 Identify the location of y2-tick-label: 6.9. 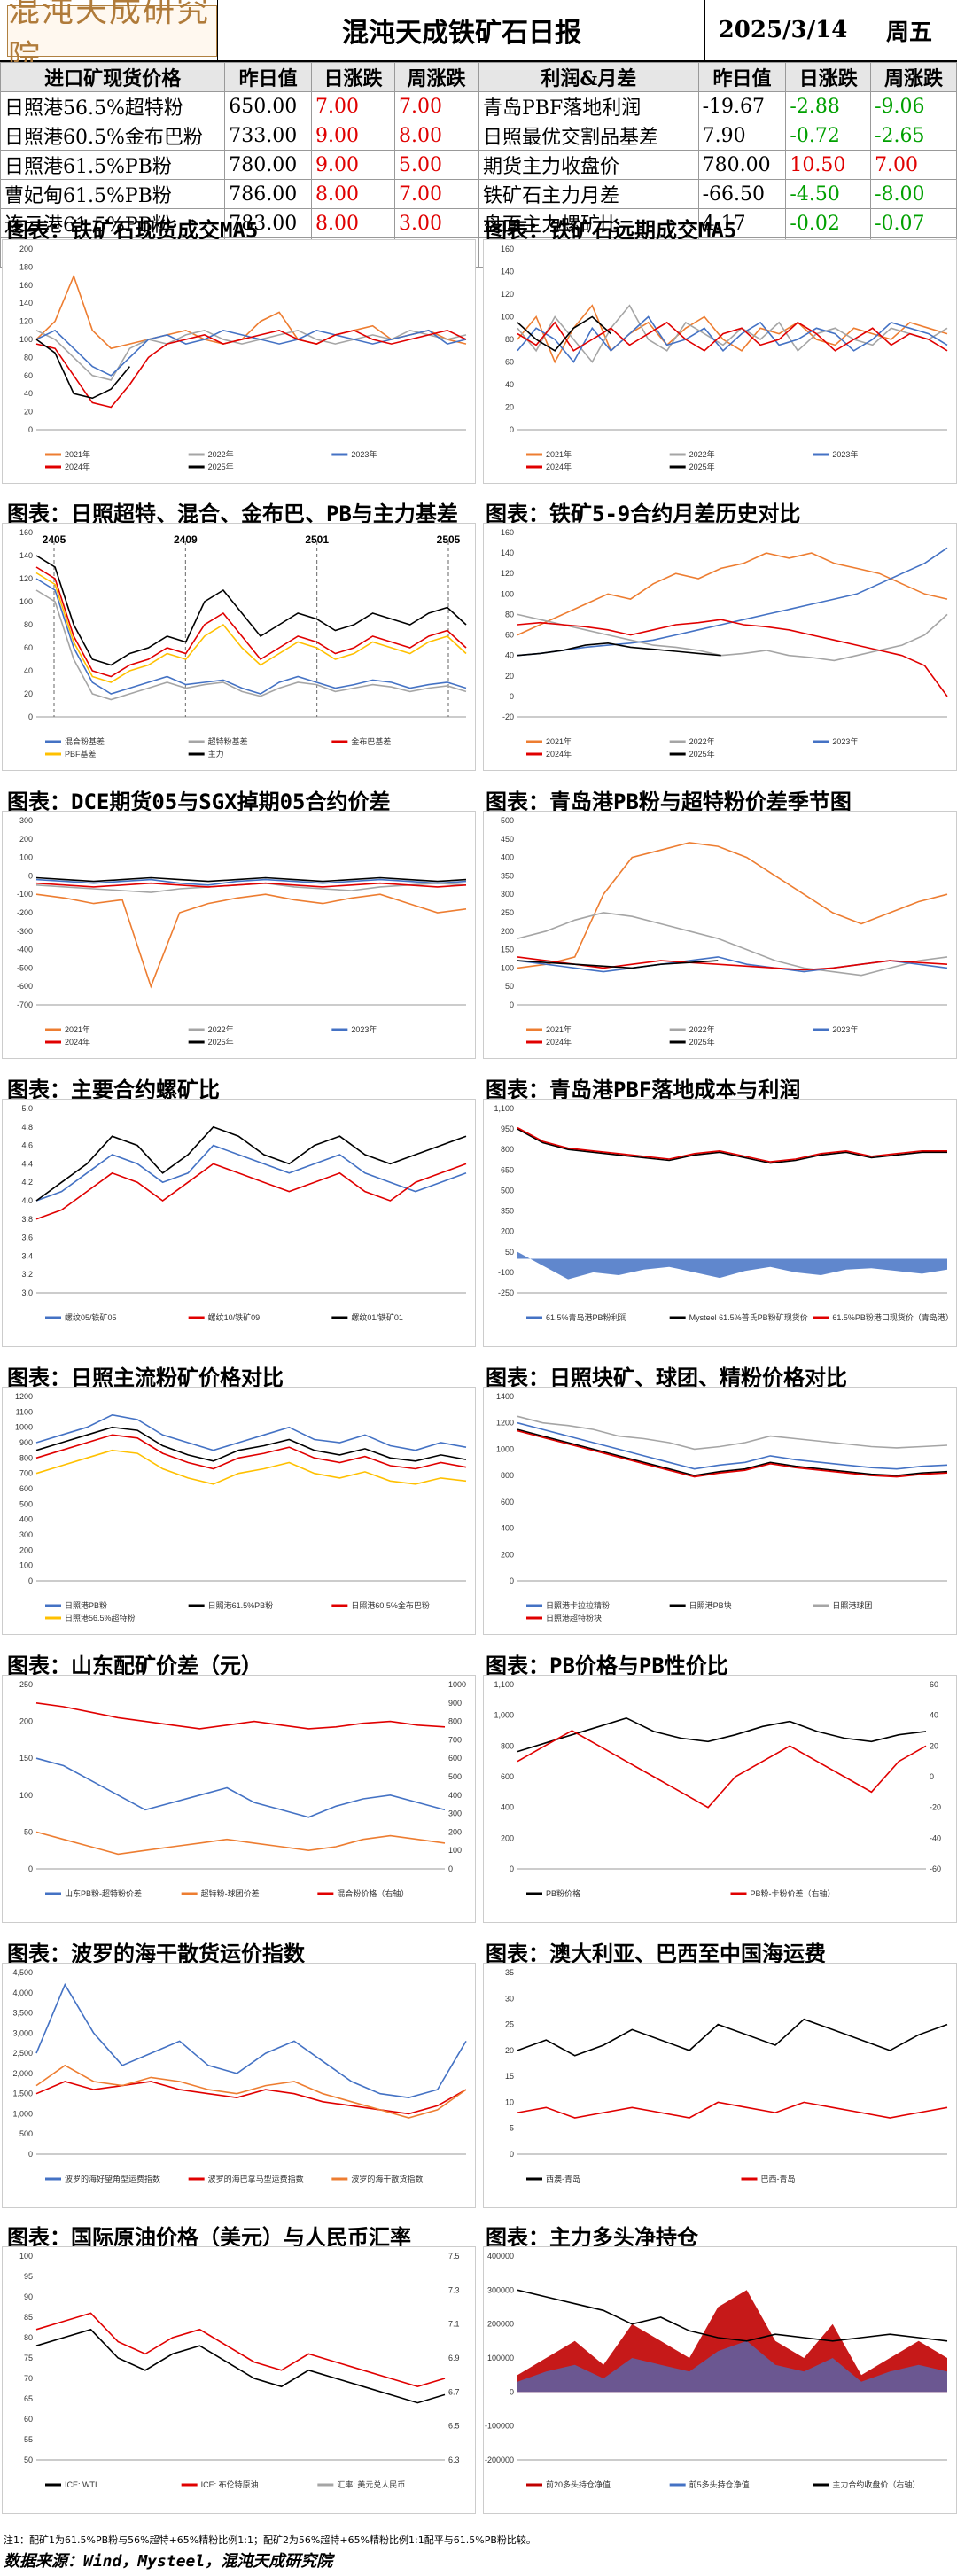
(454, 2358).